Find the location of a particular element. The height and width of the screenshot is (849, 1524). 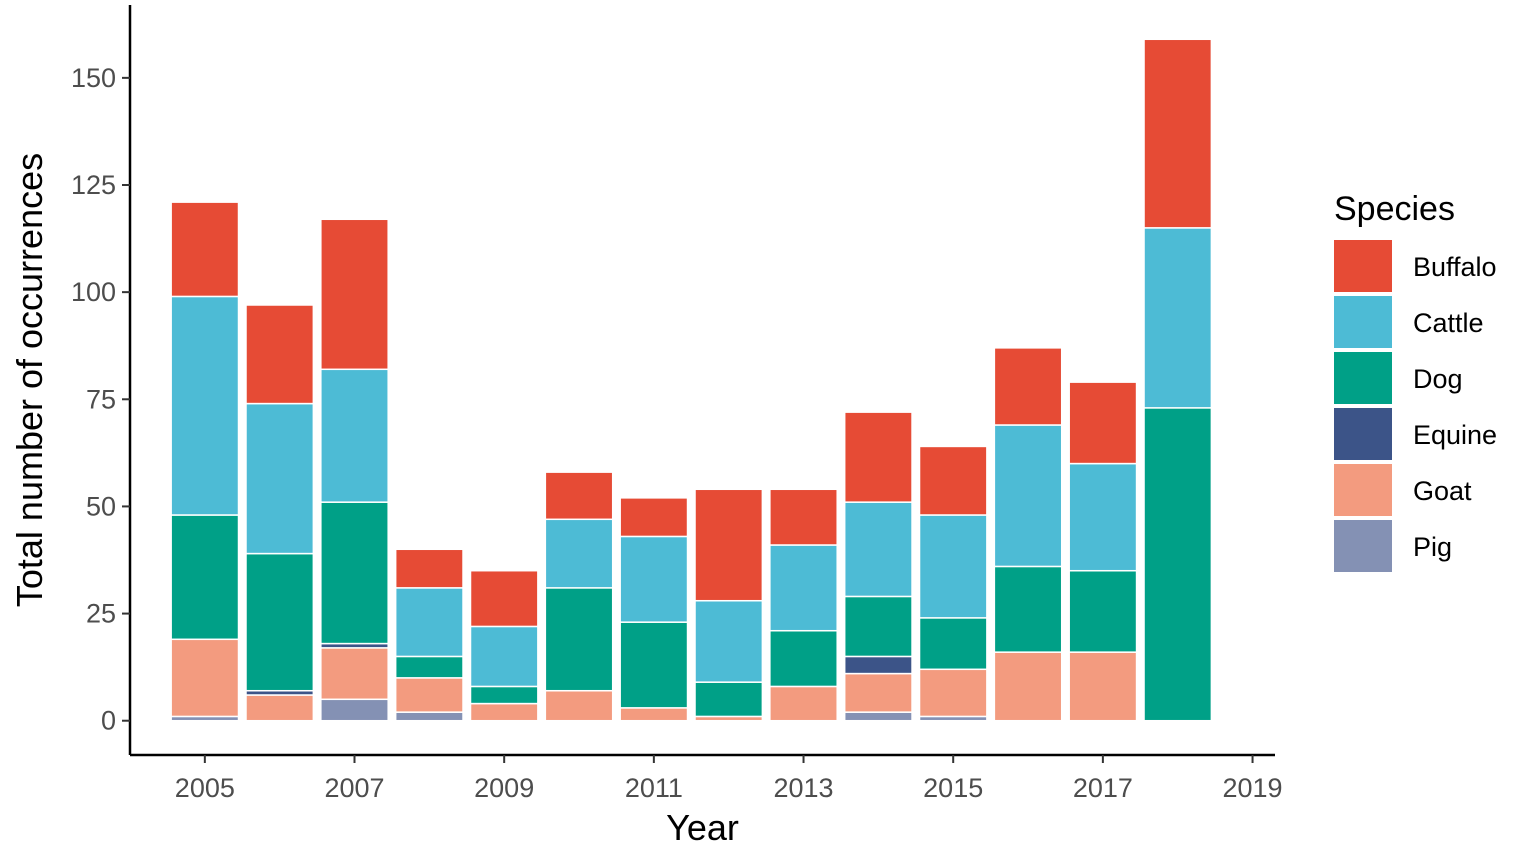

legend-label-equine: Equine is located at coordinates (1455, 435).